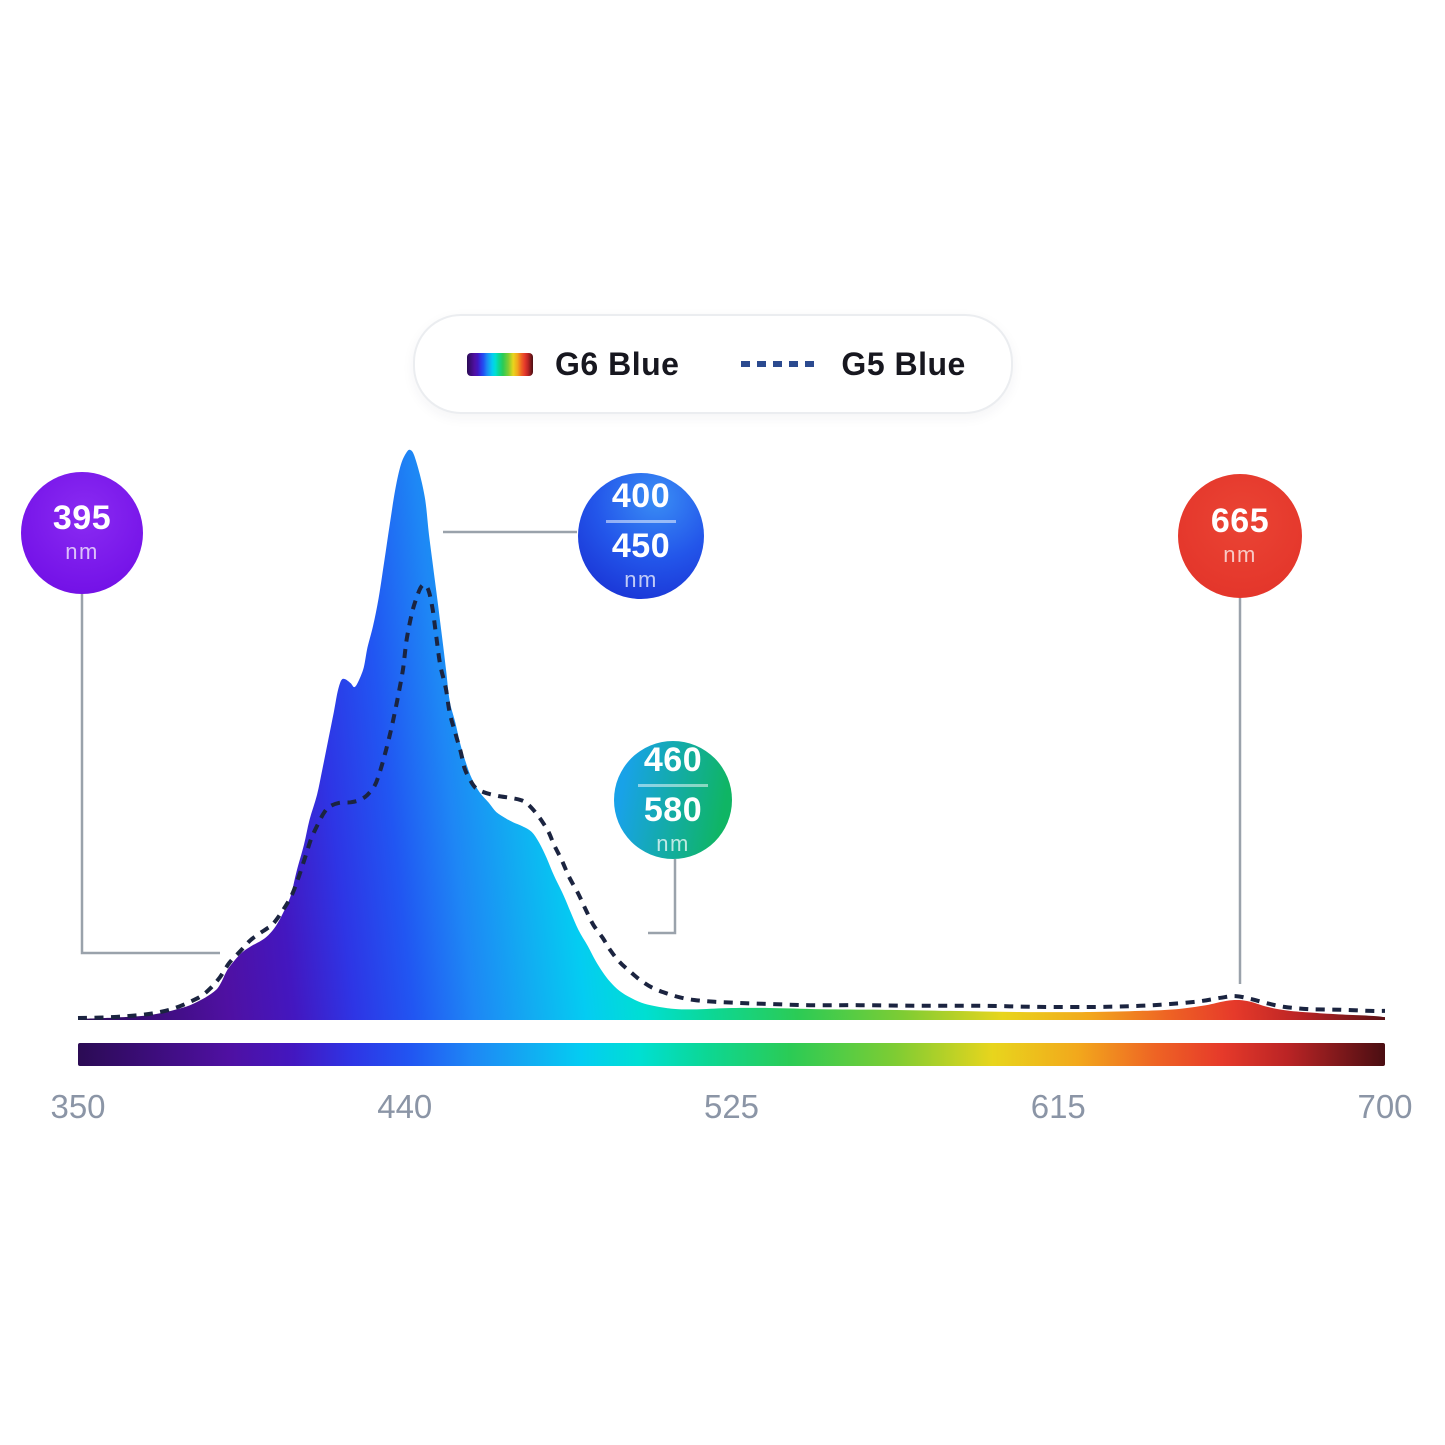 The width and height of the screenshot is (1445, 1445). I want to click on legend-g5-label: G5 Blue, so click(903, 363).